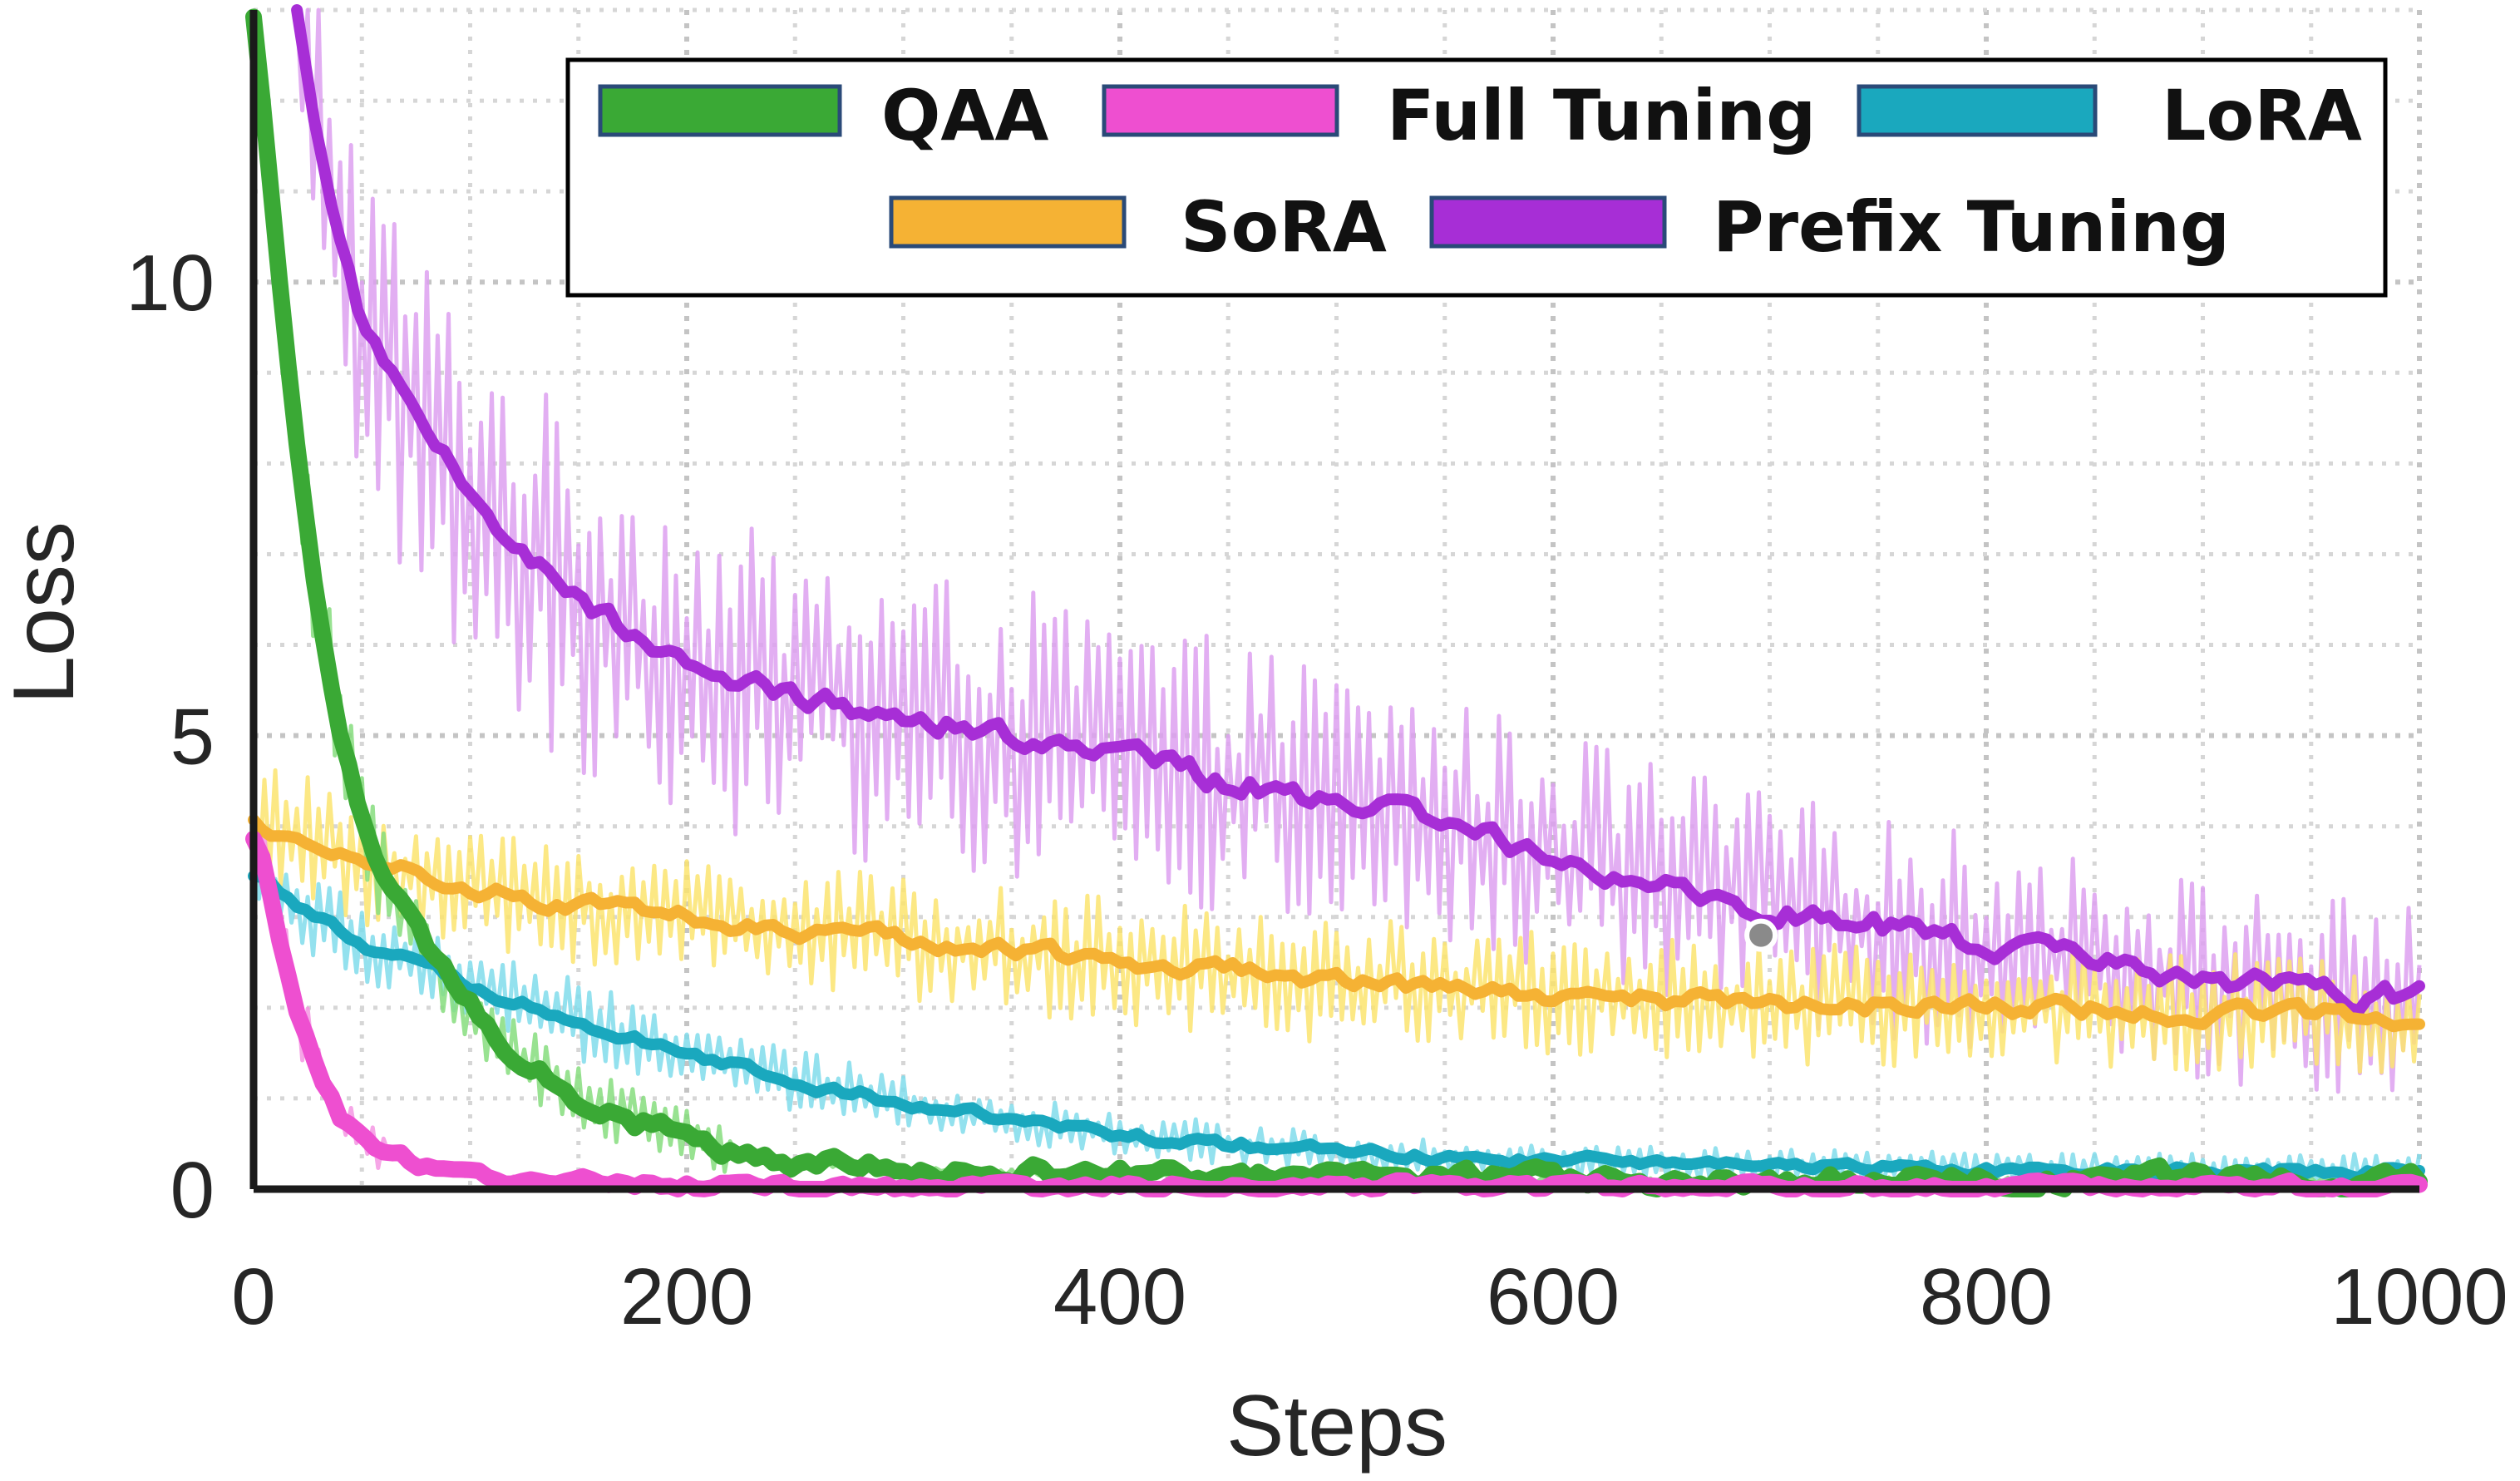  What do you see at coordinates (720, 110) in the screenshot?
I see `legend-swatch-qaa` at bounding box center [720, 110].